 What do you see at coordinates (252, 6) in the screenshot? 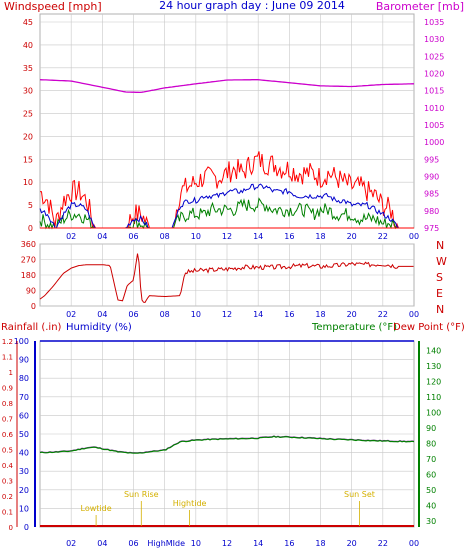
I see `chart-title: 24 hour graph day : June 09 2014` at bounding box center [252, 6].